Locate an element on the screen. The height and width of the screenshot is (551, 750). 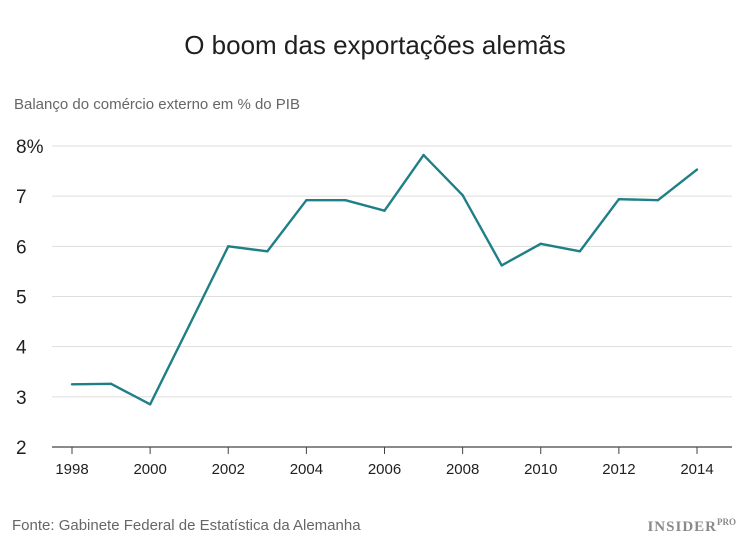
x-tick-label: 2004 is located at coordinates (306, 469).